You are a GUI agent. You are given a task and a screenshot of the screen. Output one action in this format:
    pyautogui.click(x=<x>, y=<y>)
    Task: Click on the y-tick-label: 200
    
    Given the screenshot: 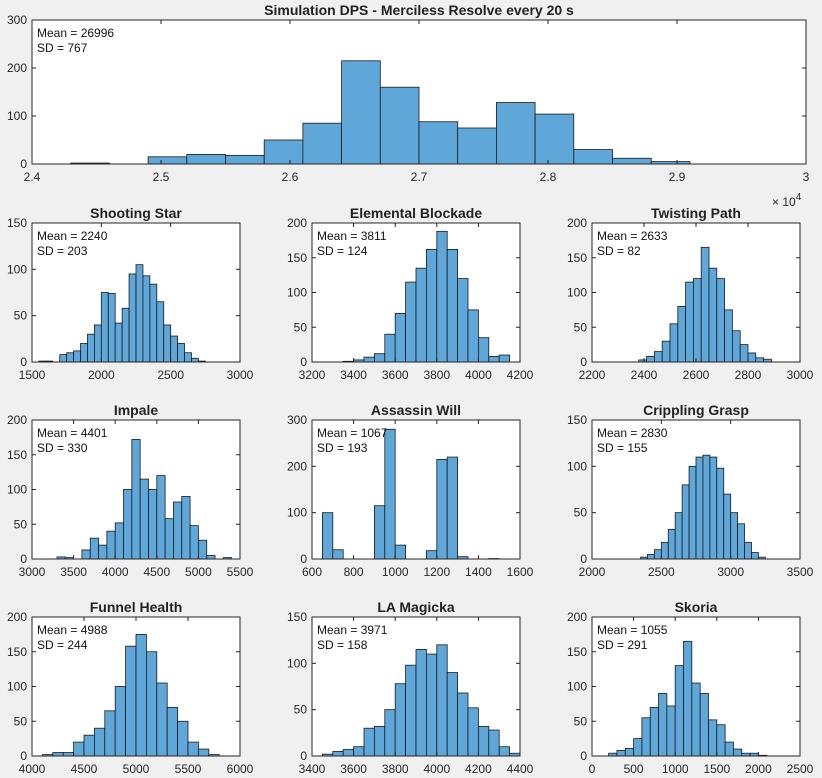 What is the action you would take?
    pyautogui.click(x=297, y=466)
    